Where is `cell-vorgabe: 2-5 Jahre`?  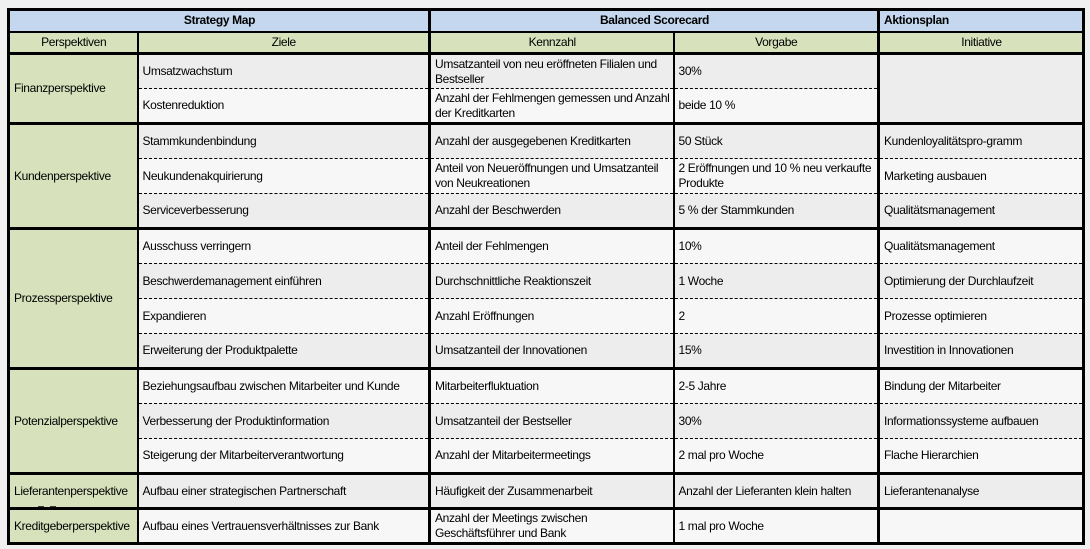 cell-vorgabe: 2-5 Jahre is located at coordinates (776, 385).